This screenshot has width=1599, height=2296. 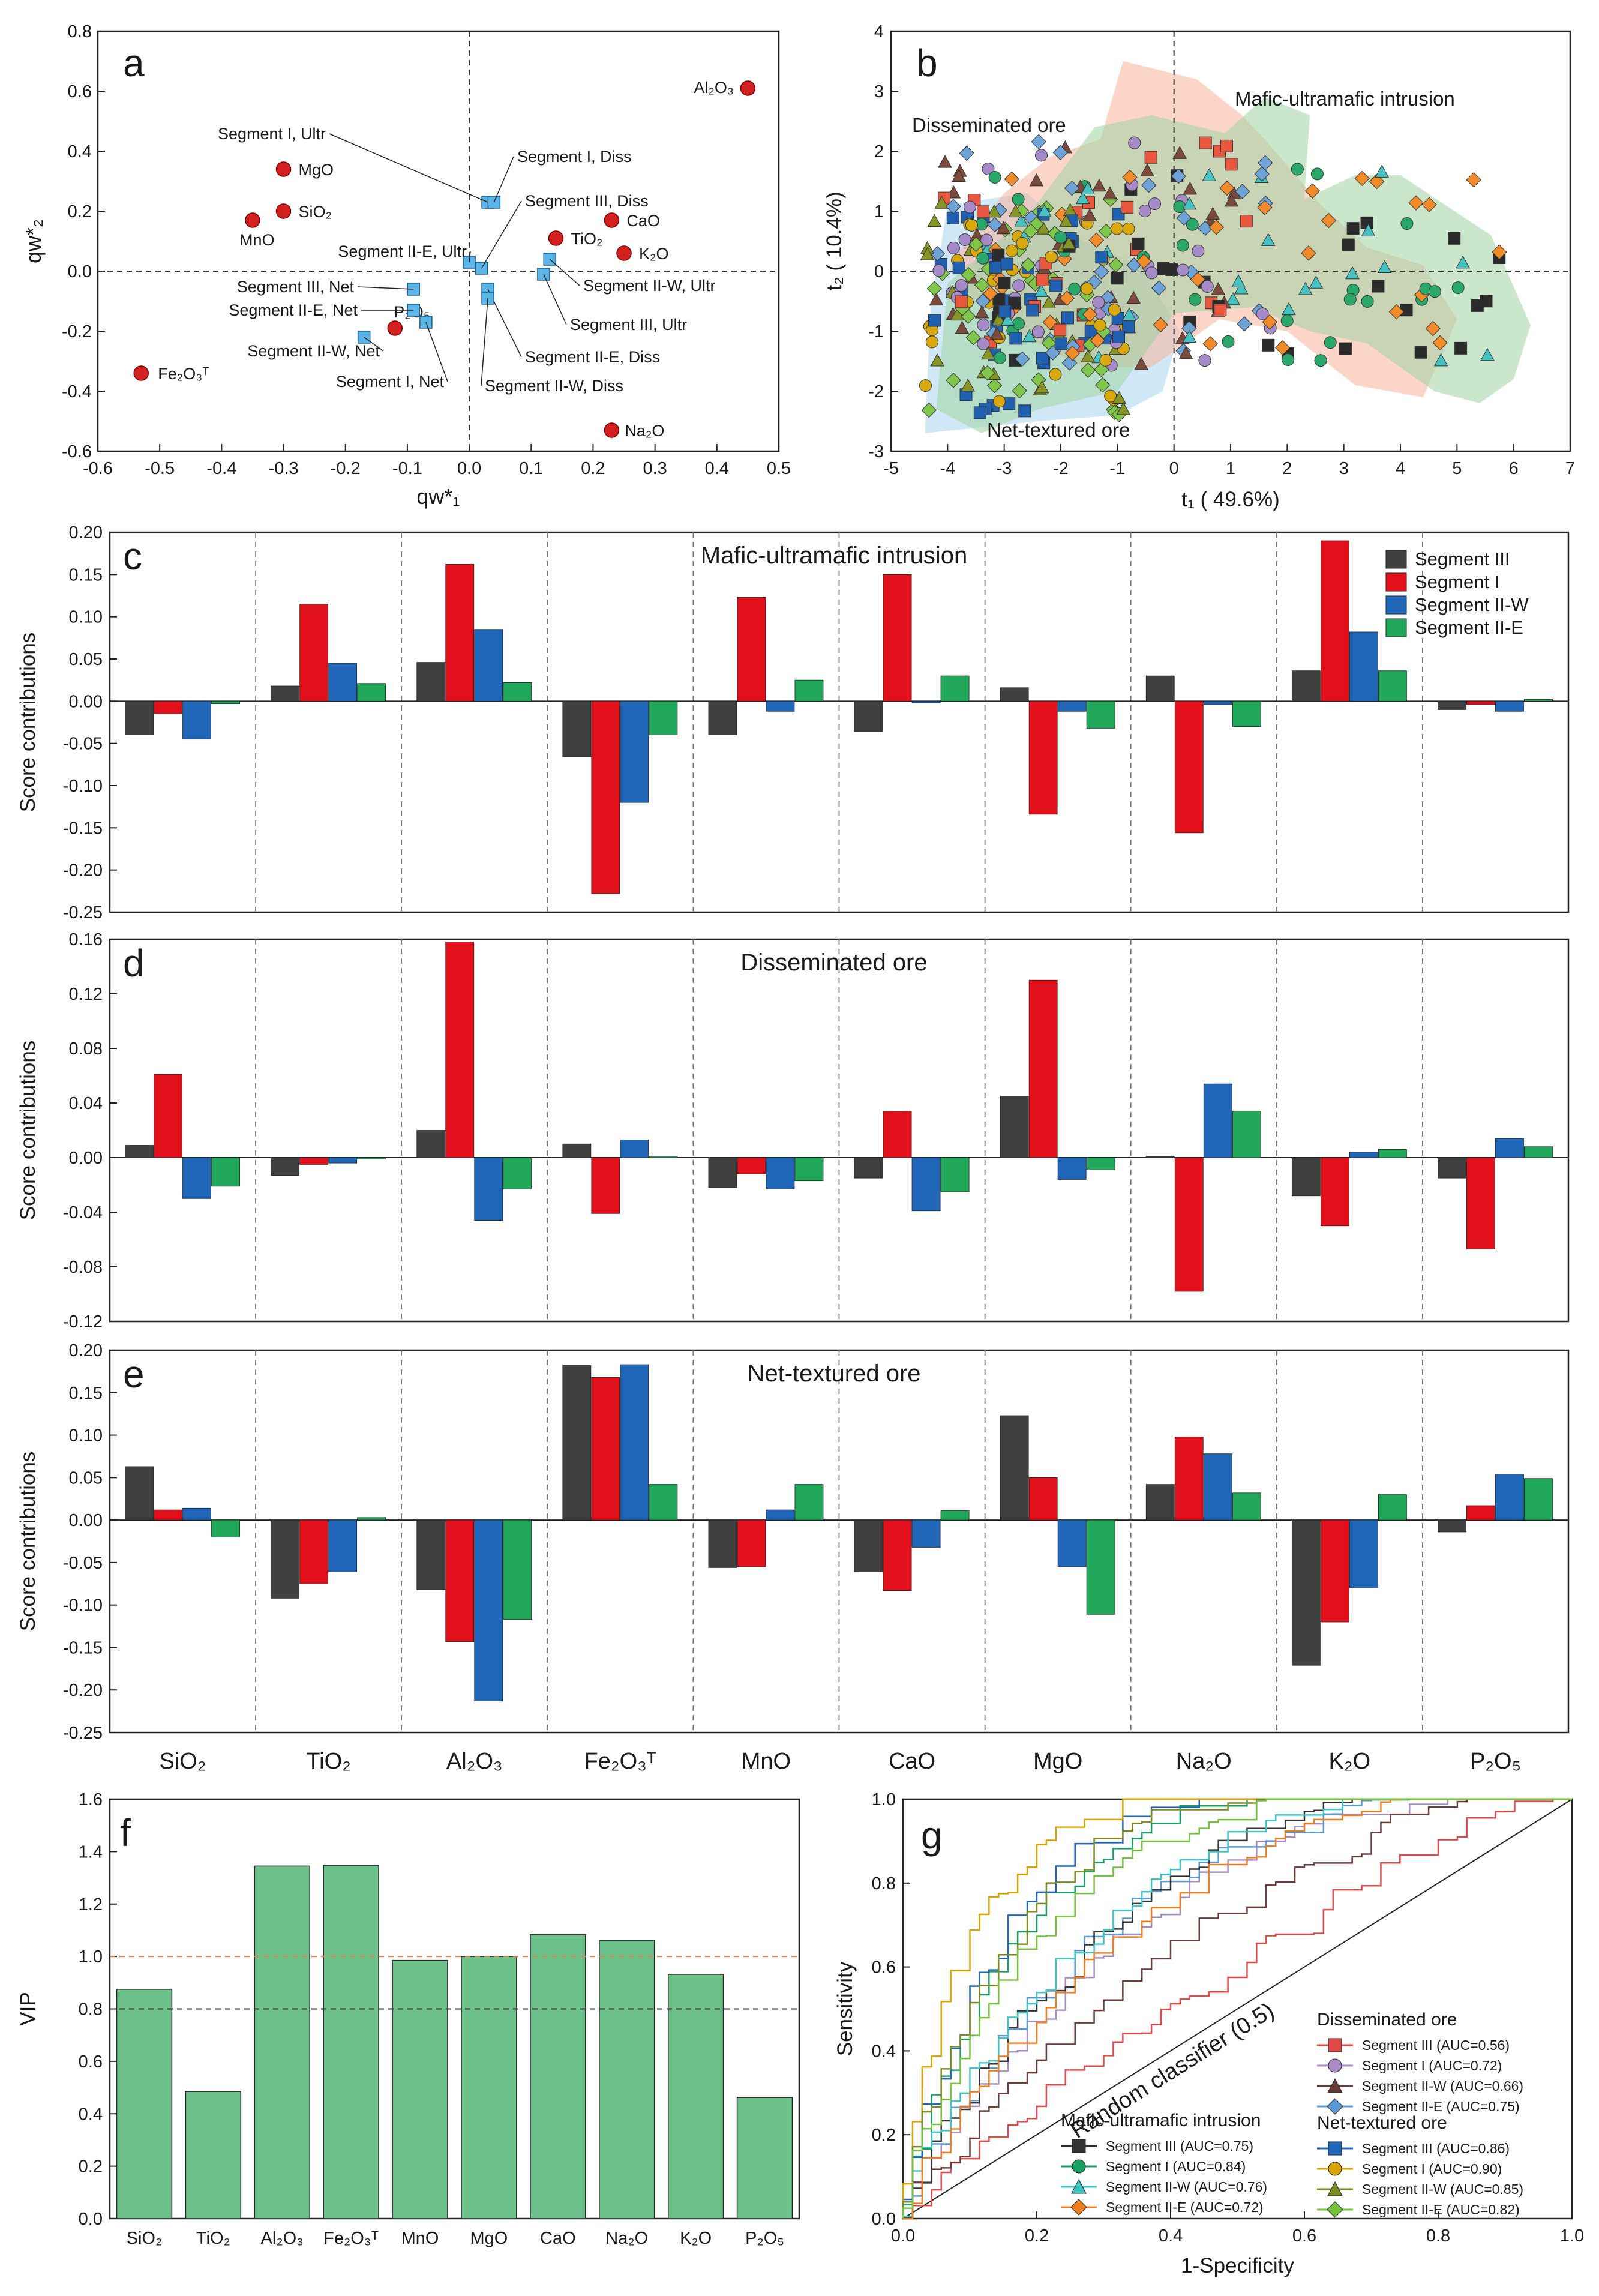 I want to click on x-tick-label: 1, so click(x=1230, y=468).